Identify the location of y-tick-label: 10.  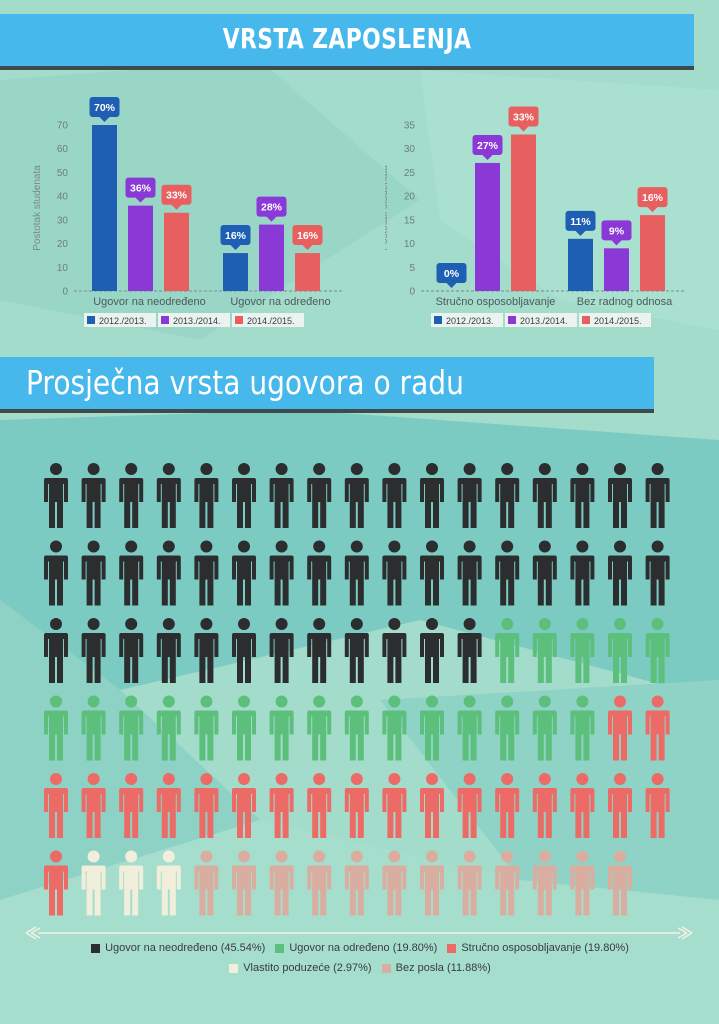
(63, 268).